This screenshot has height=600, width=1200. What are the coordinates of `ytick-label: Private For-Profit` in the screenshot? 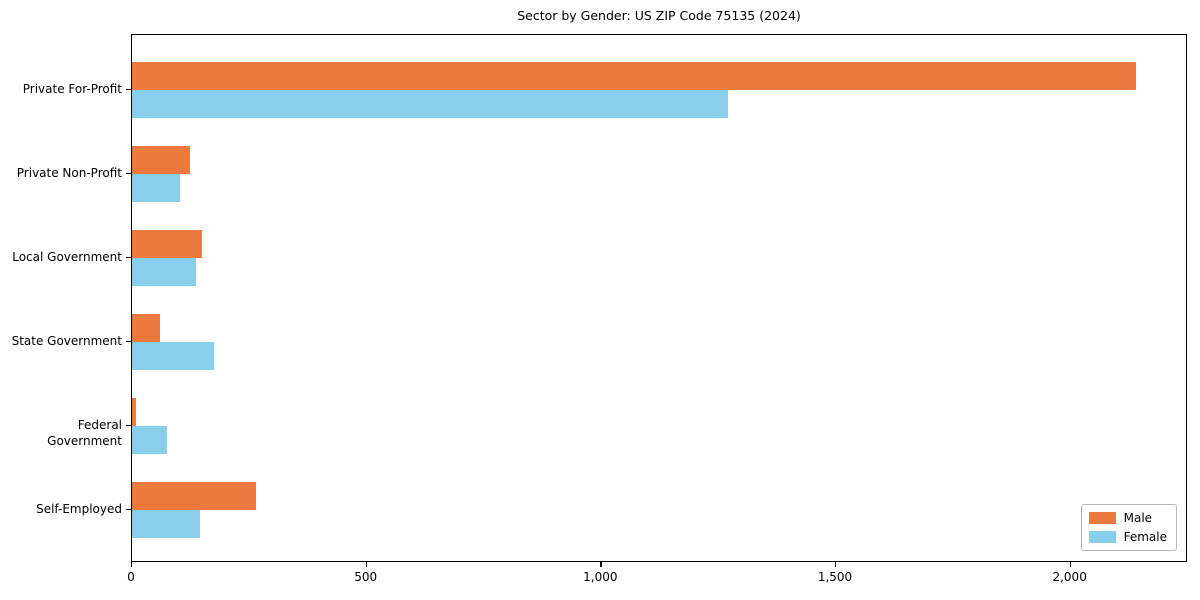 It's located at (72, 89).